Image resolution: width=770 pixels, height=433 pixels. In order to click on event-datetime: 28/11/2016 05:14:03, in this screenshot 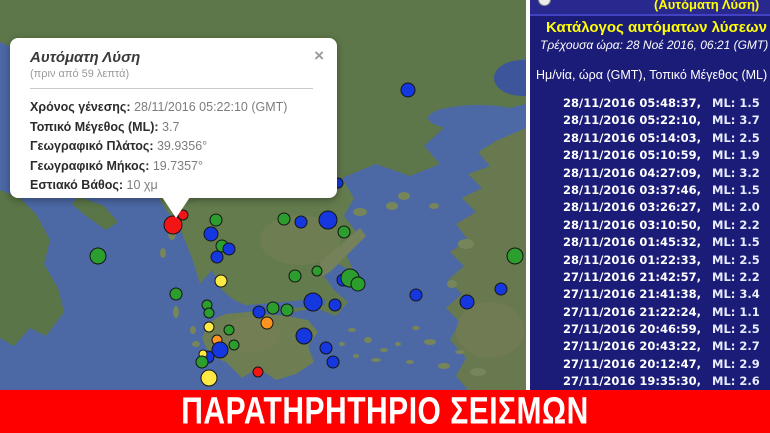, I will do `click(632, 137)`.